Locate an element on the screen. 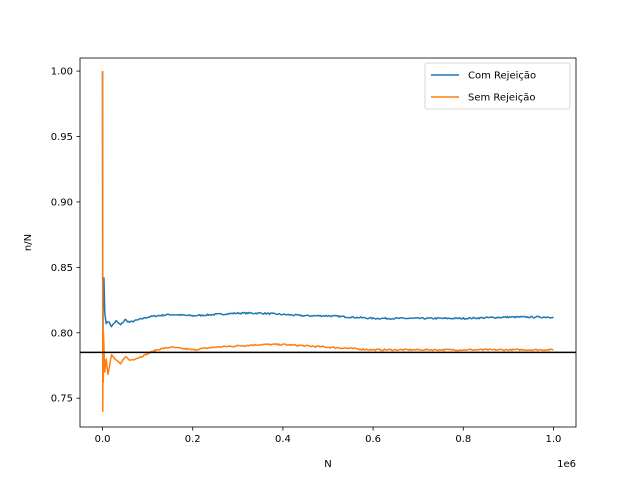 Image resolution: width=640 pixels, height=480 pixels. x-axis-offset-label: 1e6 is located at coordinates (566, 464).